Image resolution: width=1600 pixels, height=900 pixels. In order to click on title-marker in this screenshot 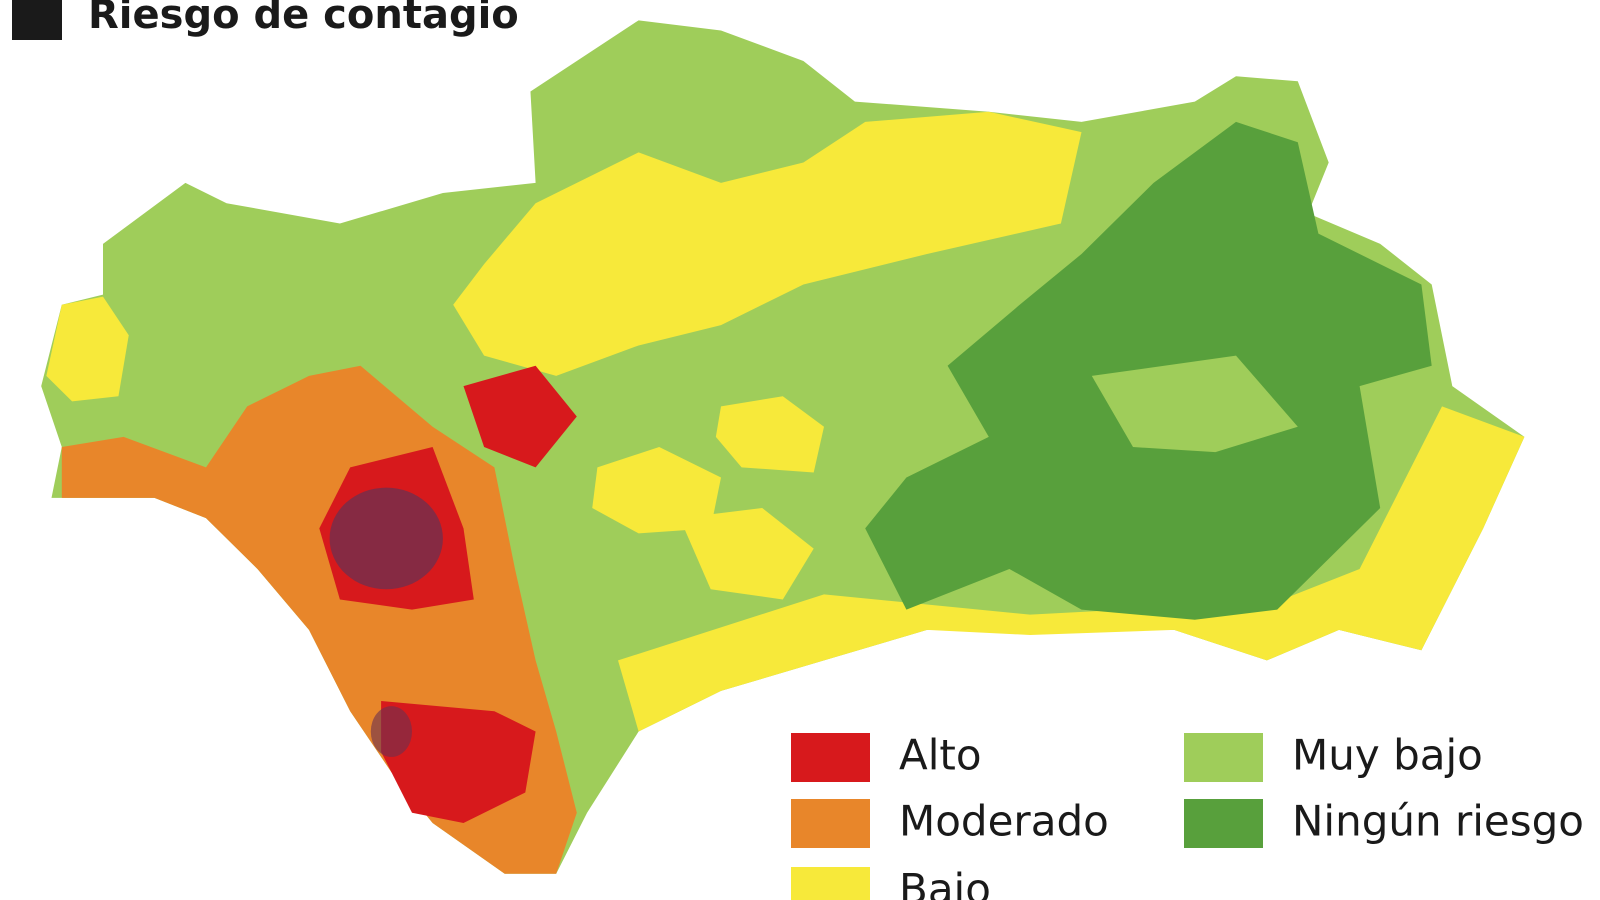, I will do `click(37, 20)`.